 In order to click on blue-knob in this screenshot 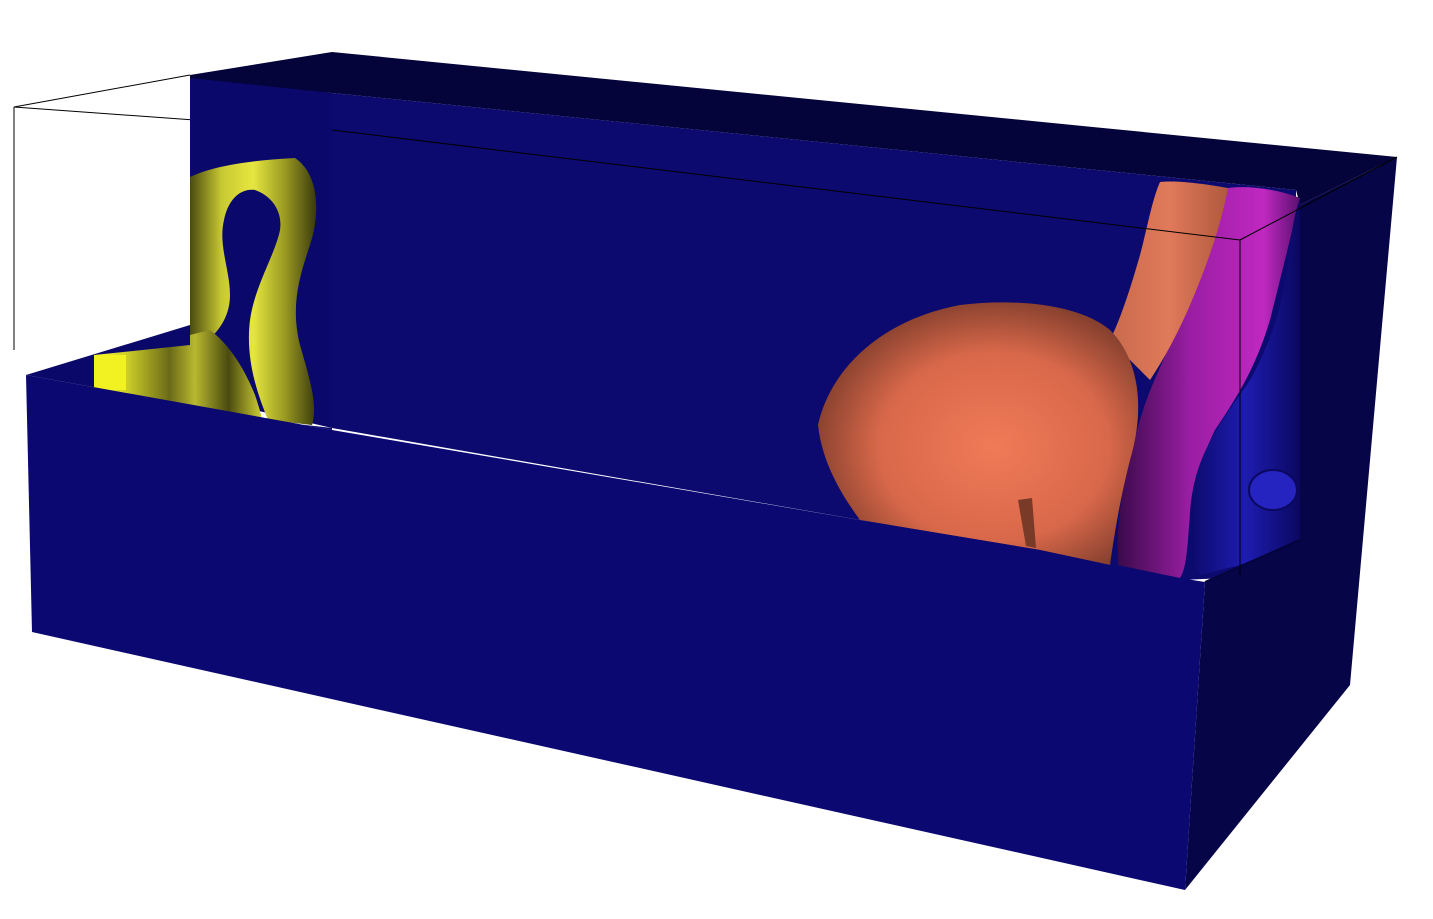, I will do `click(1273, 490)`.